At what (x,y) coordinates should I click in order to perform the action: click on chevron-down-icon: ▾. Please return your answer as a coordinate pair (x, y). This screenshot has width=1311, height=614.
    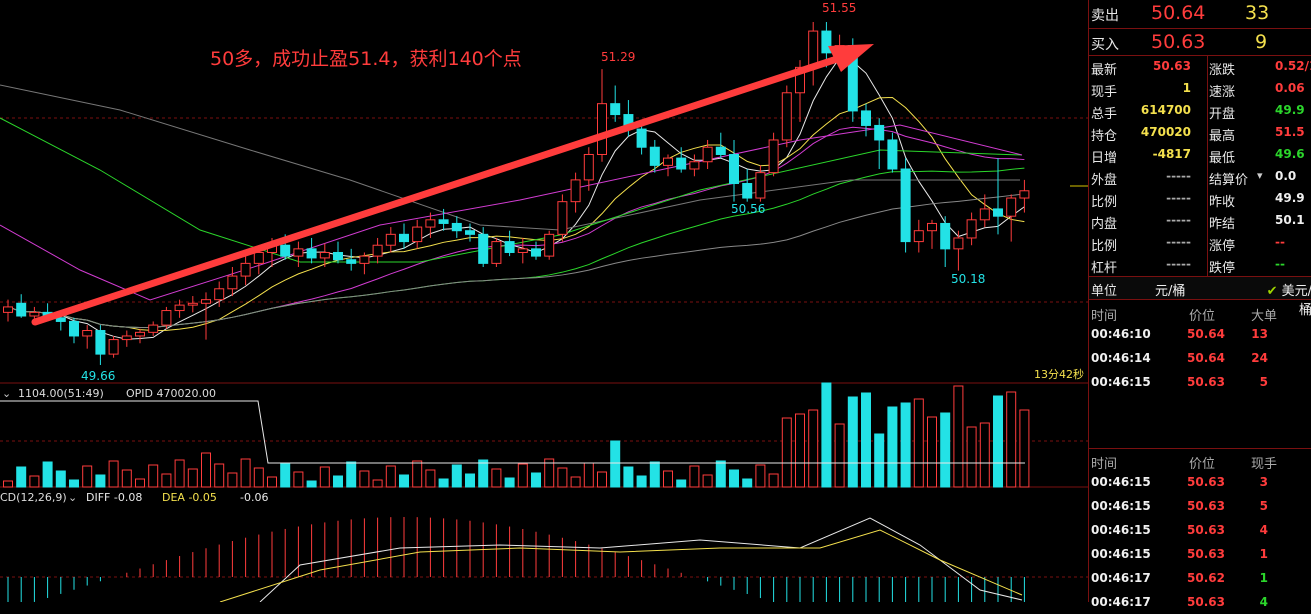
    Looking at the image, I should click on (1260, 175).